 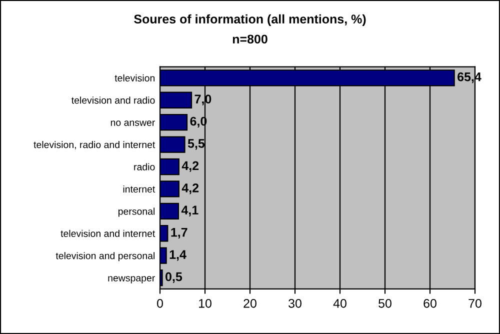 What do you see at coordinates (95, 145) in the screenshot?
I see `y-tick-label: television, radio and internet` at bounding box center [95, 145].